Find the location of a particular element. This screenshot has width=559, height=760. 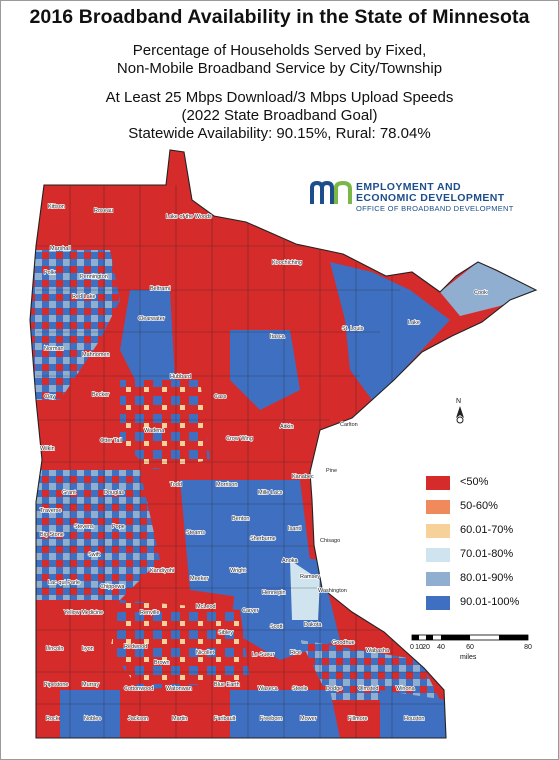

county-label: Washington is located at coordinates (332, 591).